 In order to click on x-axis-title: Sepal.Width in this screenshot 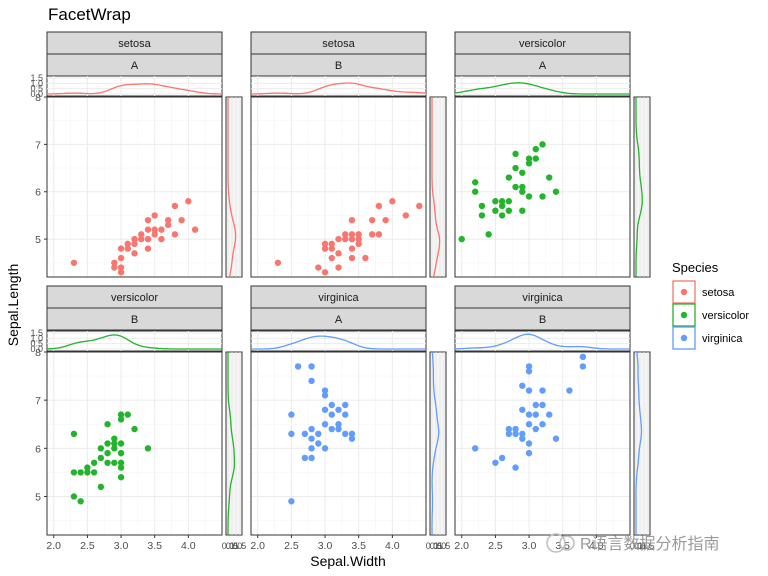, I will do `click(347, 561)`.